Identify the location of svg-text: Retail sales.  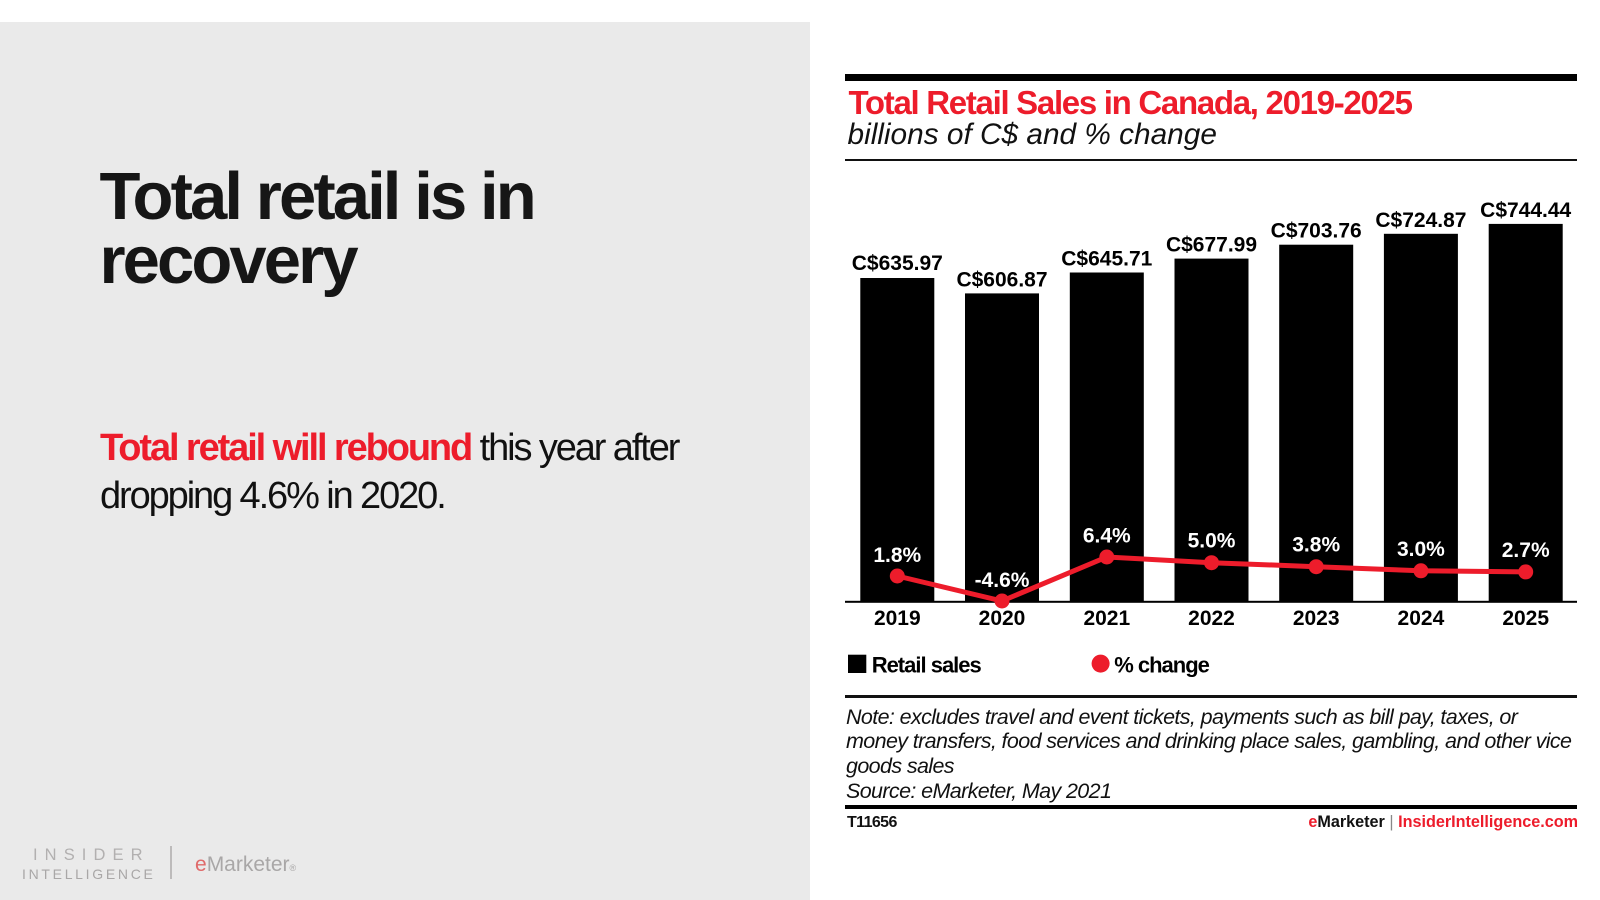
(927, 665).